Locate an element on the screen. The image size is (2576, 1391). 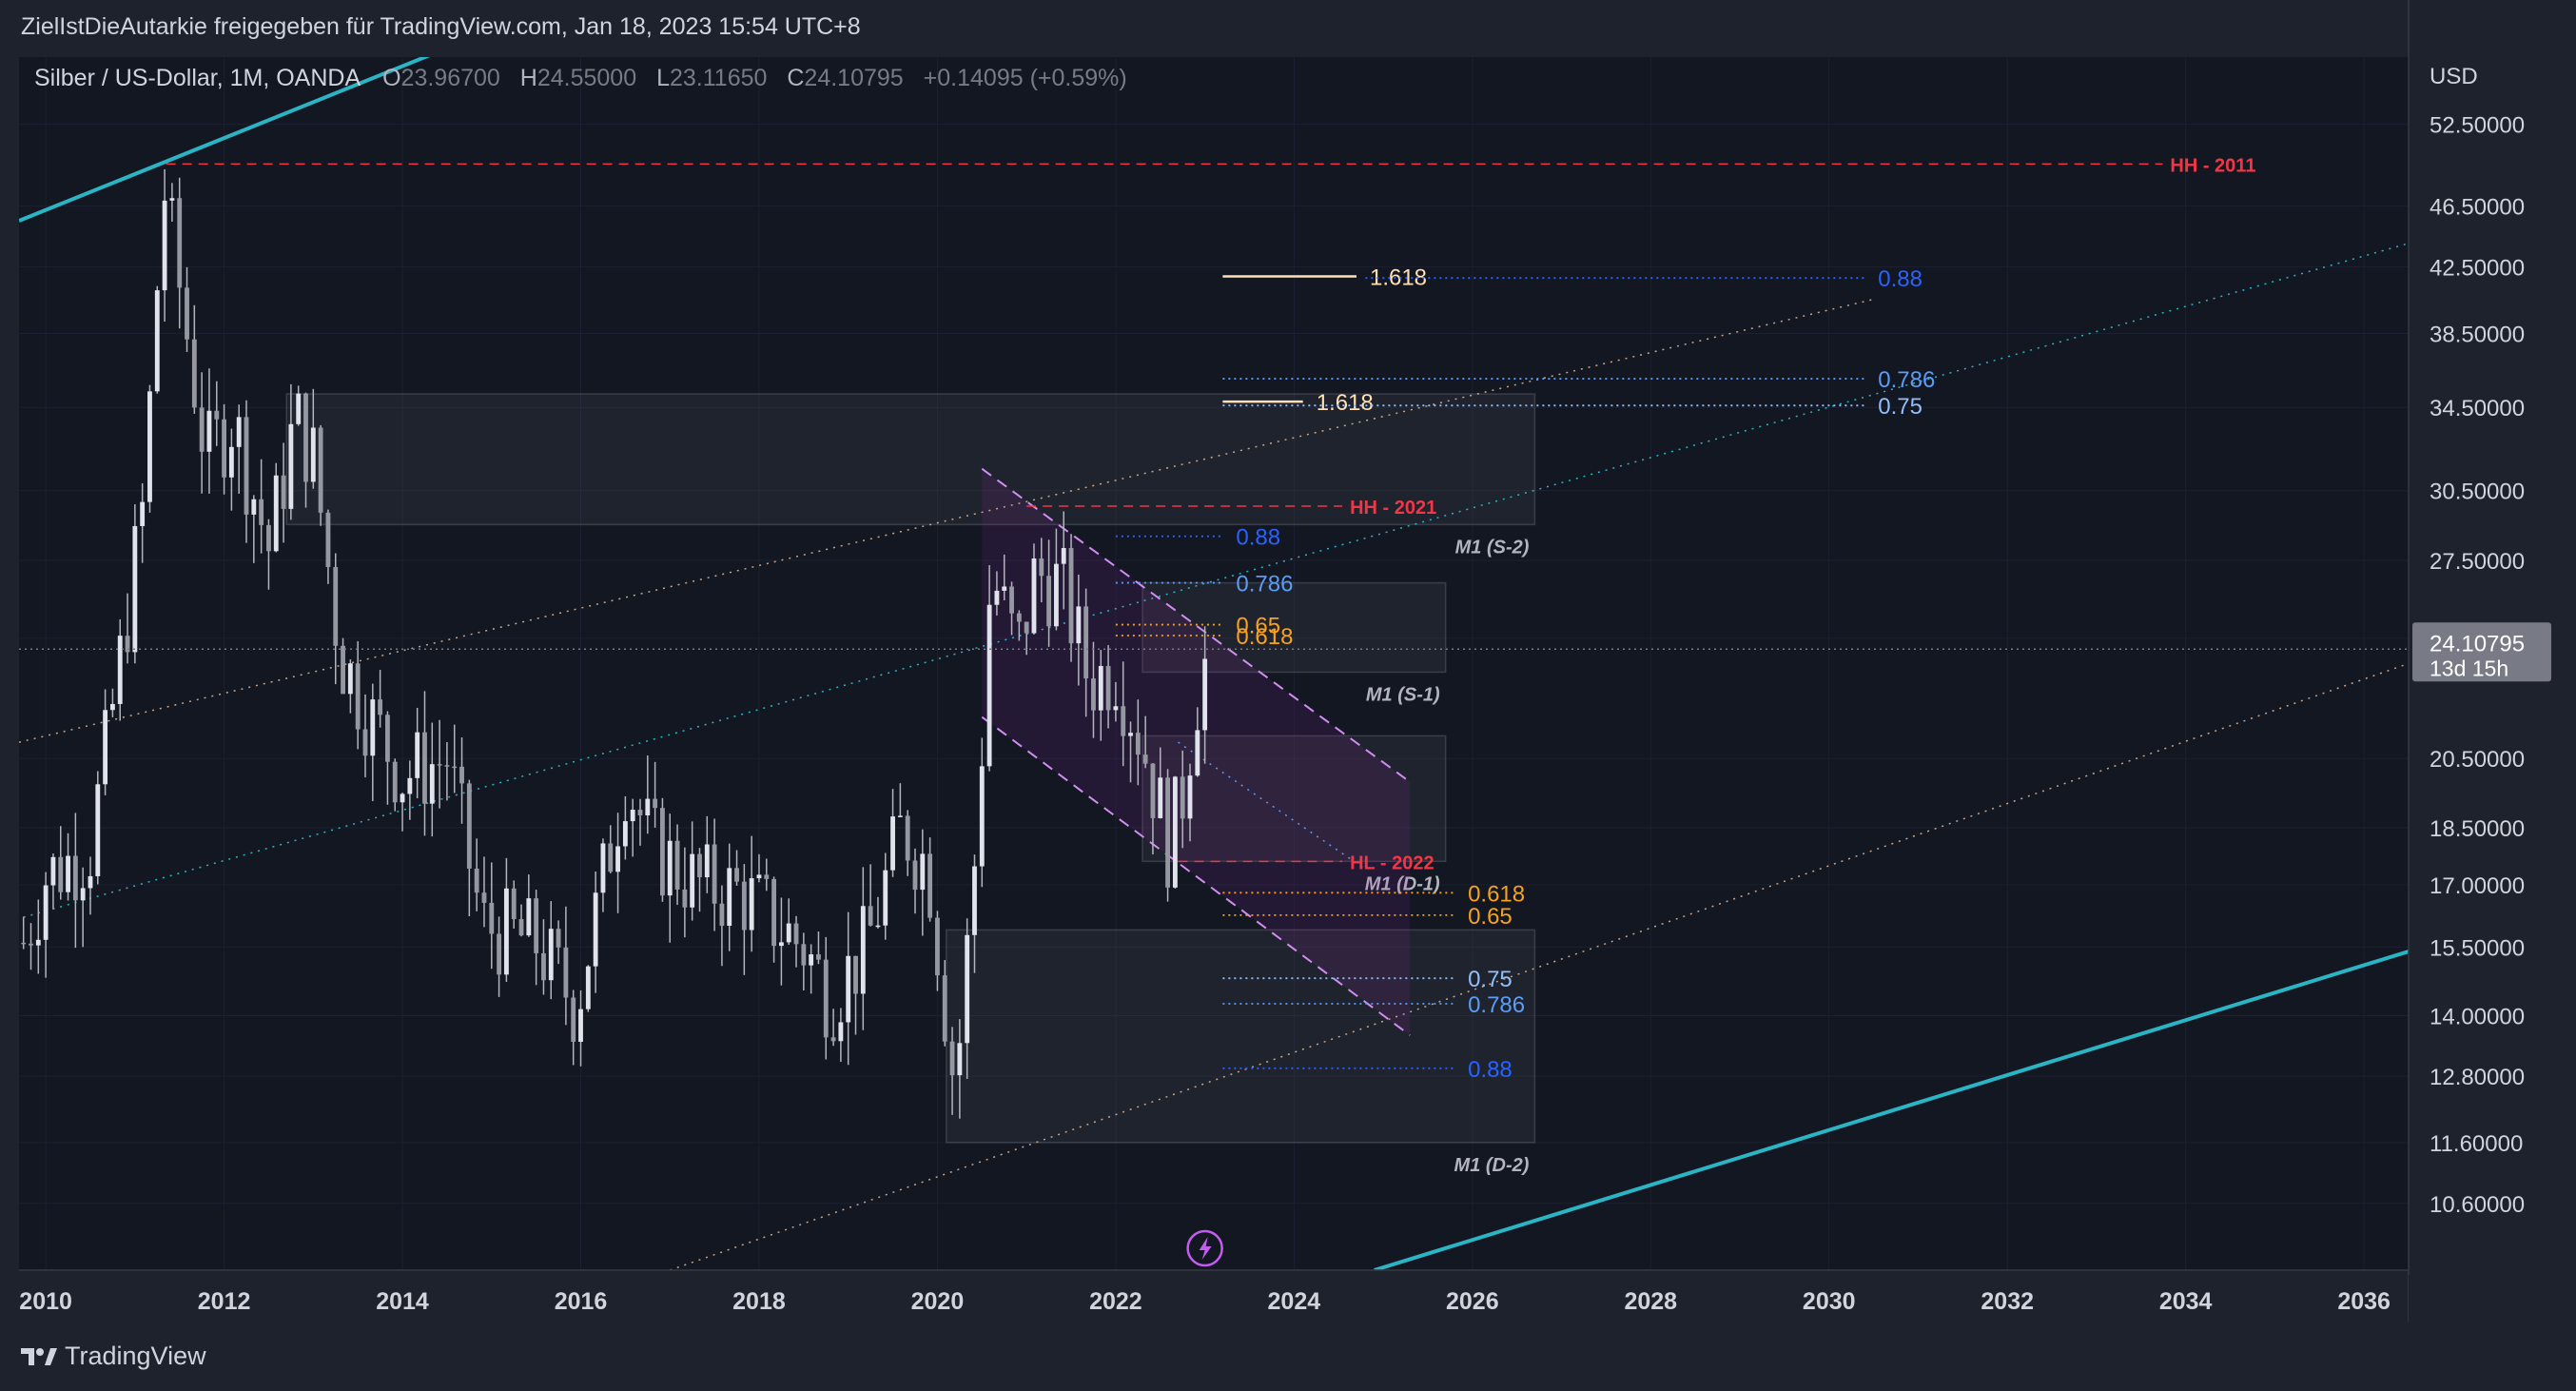
fib-label: 0.618 is located at coordinates (1265, 637).